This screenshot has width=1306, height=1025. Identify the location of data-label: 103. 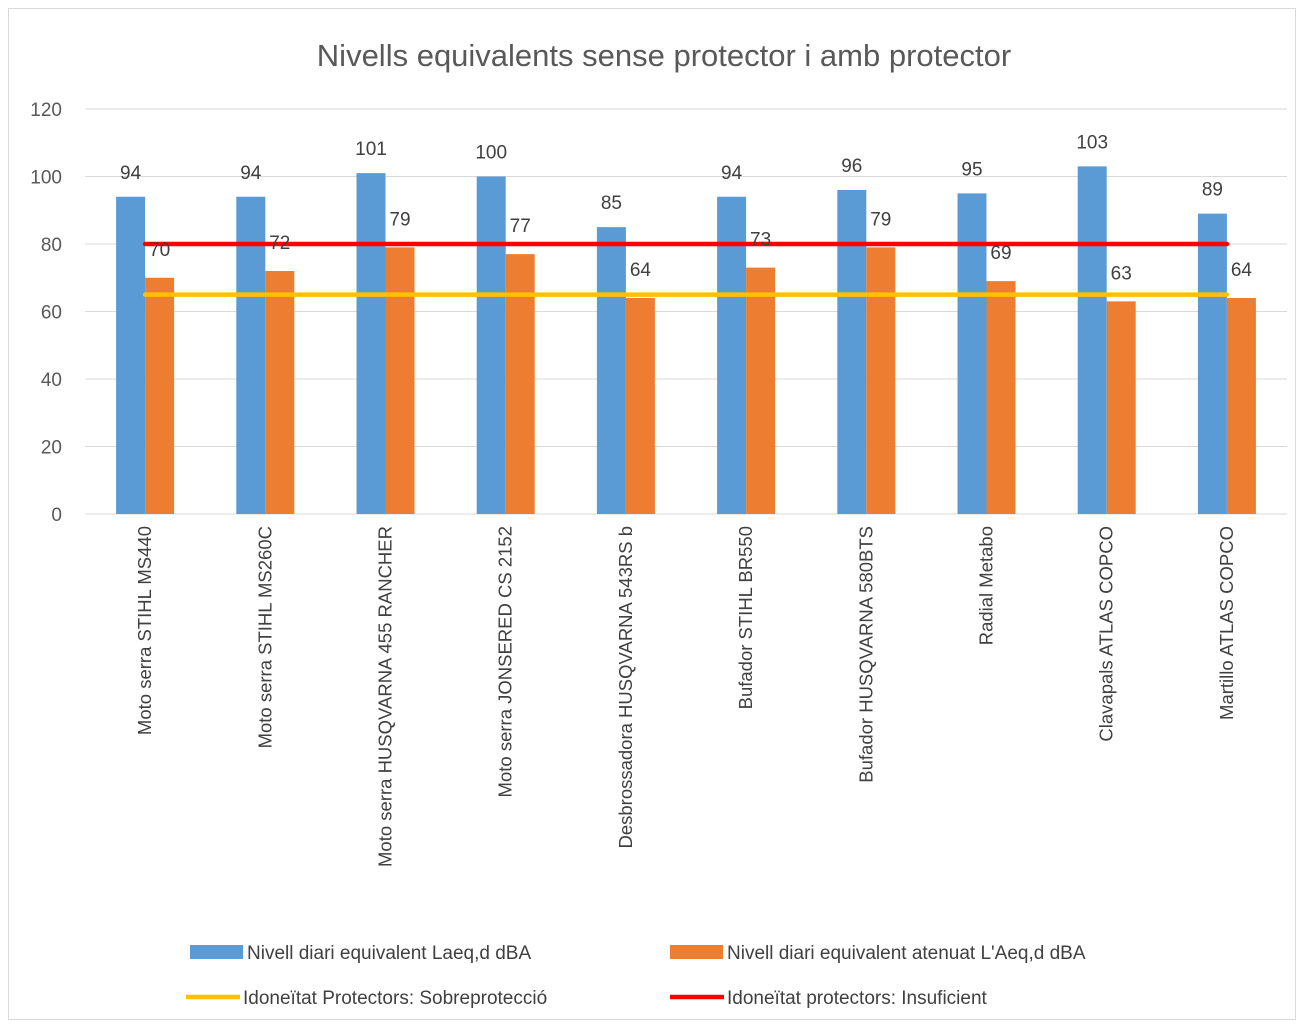
(1092, 142).